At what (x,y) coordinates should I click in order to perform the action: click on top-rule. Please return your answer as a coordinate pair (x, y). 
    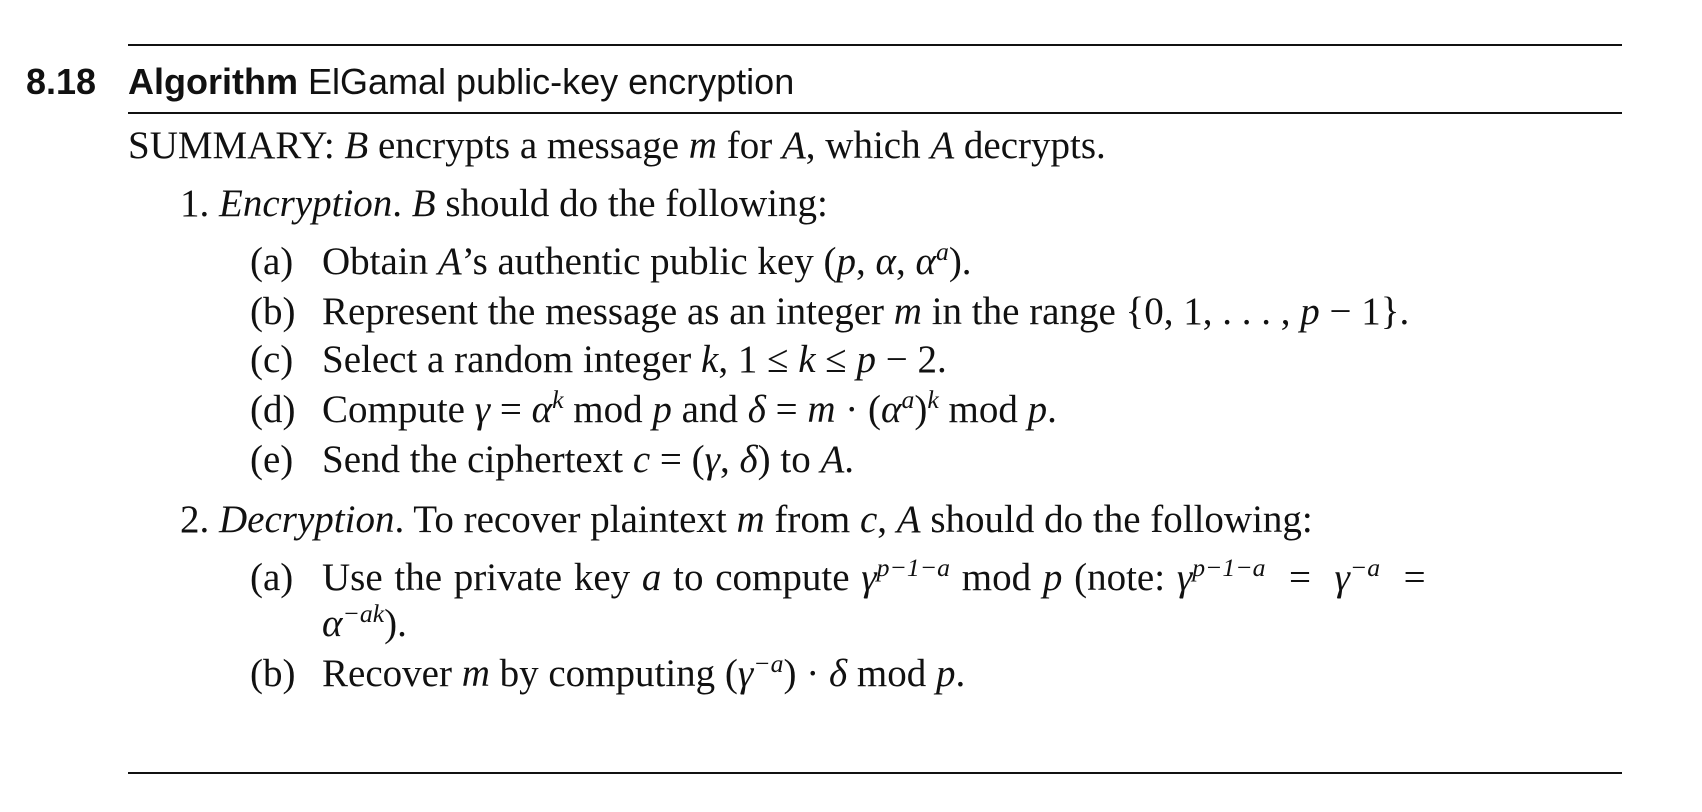
    Looking at the image, I should click on (875, 45).